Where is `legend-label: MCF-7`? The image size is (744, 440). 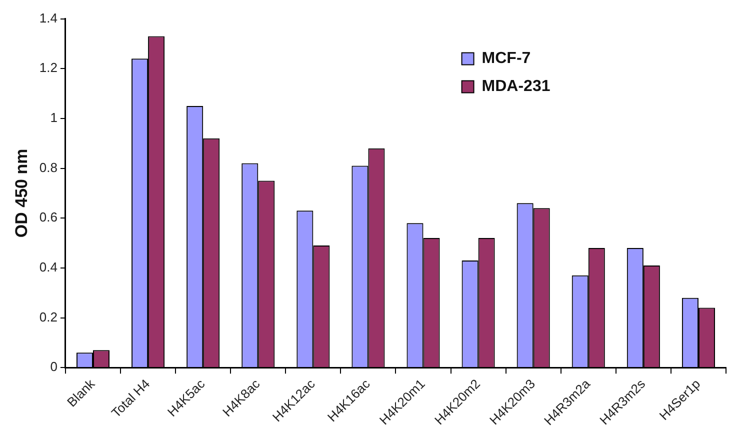 legend-label: MCF-7 is located at coordinates (506, 59).